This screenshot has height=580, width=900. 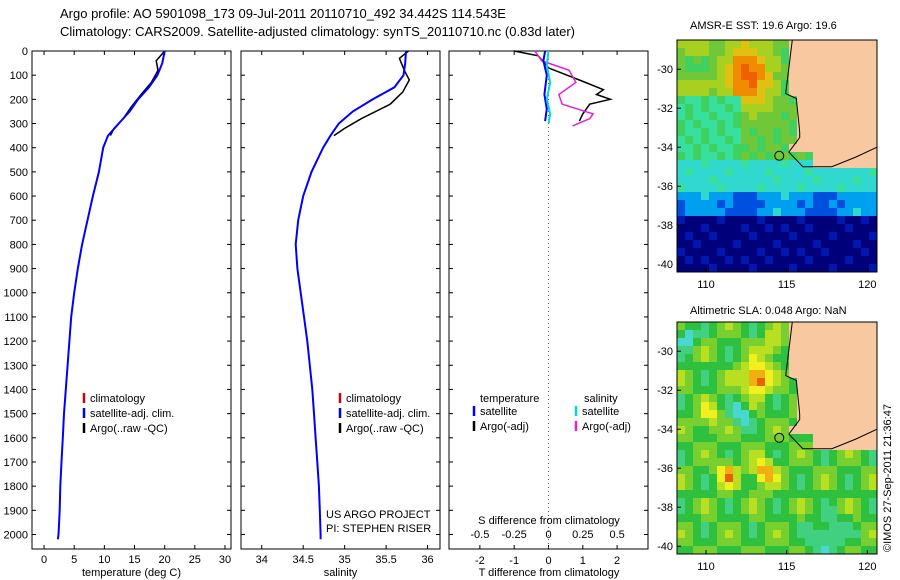 What do you see at coordinates (195, 560) in the screenshot?
I see `temp-xtick-label: 25` at bounding box center [195, 560].